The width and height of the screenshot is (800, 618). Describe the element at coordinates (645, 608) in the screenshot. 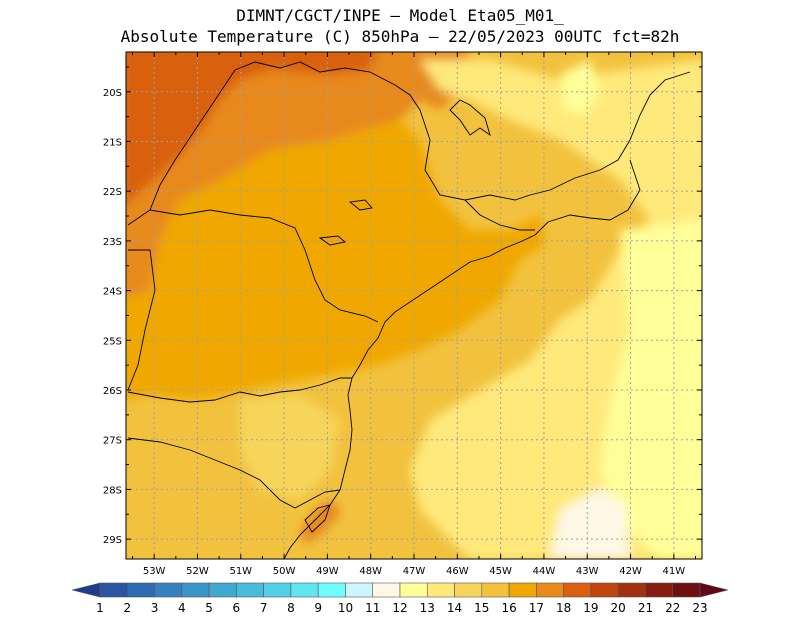

I see `colorbar-label: 21` at that location.